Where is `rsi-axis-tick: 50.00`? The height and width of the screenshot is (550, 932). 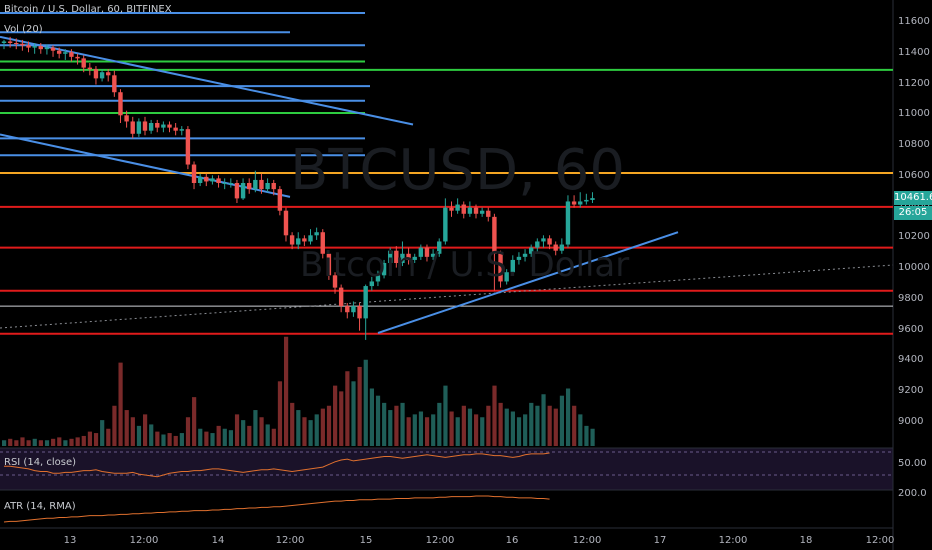
rsi-axis-tick: 50.00 is located at coordinates (912, 463).